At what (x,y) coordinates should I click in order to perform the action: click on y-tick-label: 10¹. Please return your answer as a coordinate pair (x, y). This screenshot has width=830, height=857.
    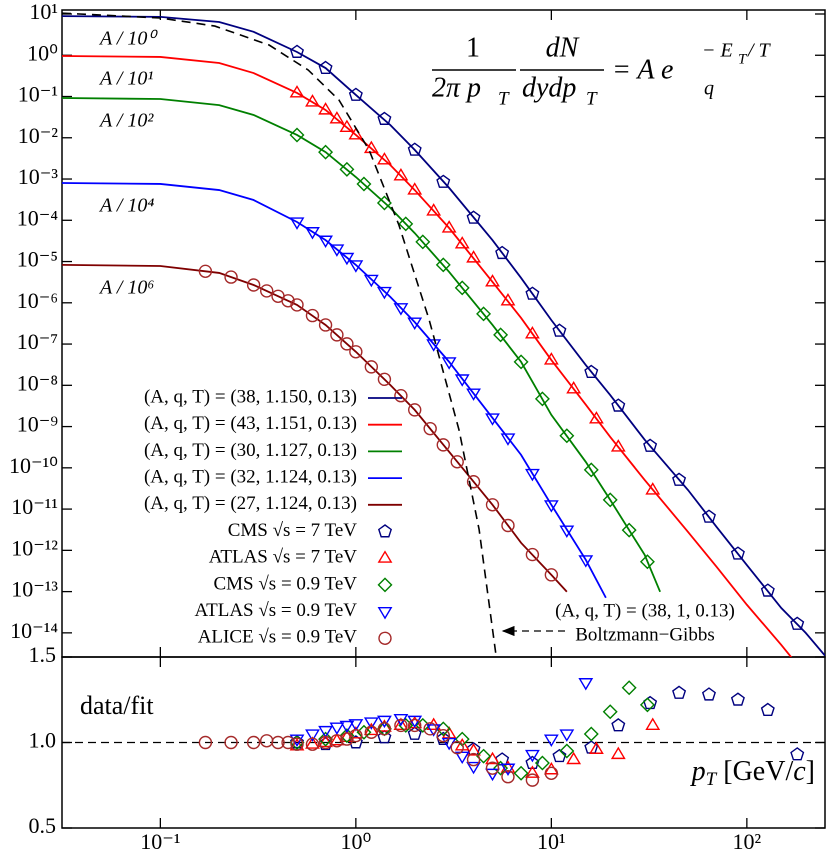
    Looking at the image, I should click on (43, 12).